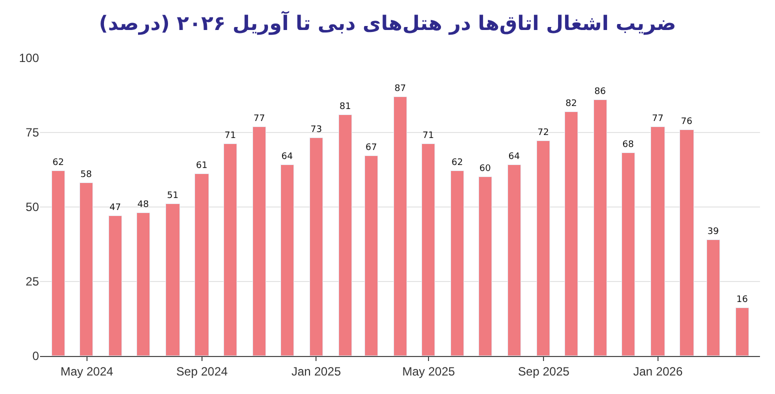  I want to click on y-tick-label: 50, so click(33, 207).